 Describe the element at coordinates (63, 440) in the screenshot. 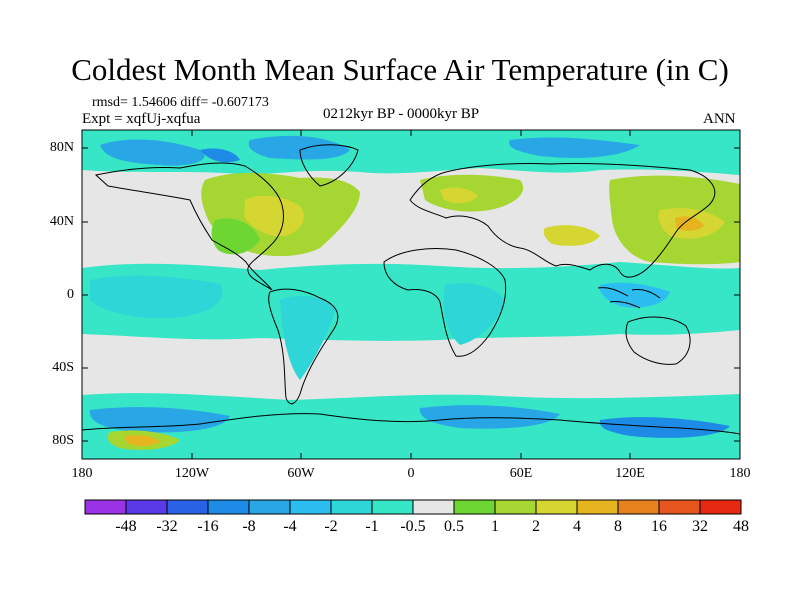

I see `lat-label-80s: 80S` at that location.